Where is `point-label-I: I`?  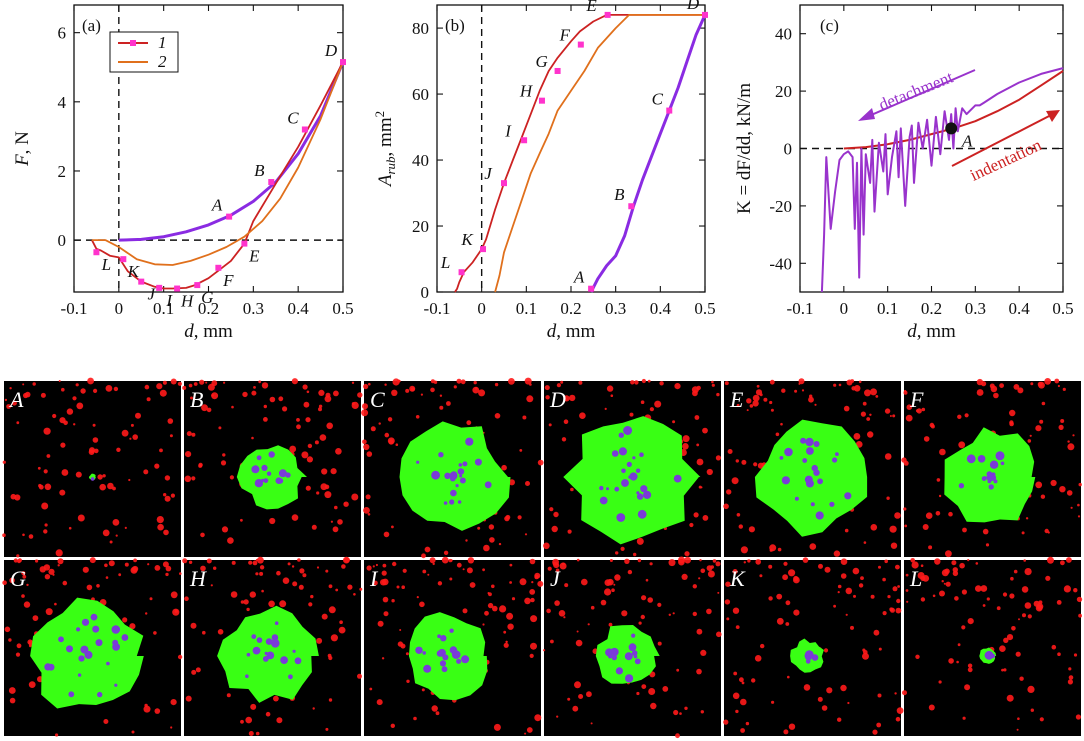 point-label-I: I is located at coordinates (508, 130).